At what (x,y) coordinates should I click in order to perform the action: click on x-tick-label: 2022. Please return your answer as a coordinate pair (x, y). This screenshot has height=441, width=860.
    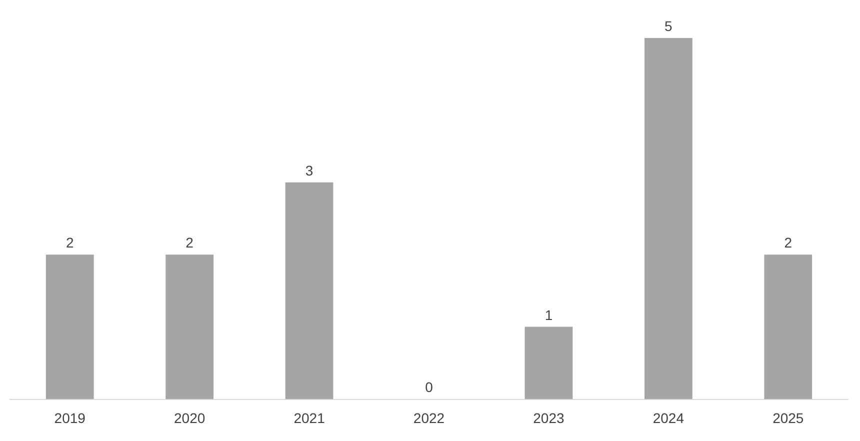
    Looking at the image, I should click on (429, 418).